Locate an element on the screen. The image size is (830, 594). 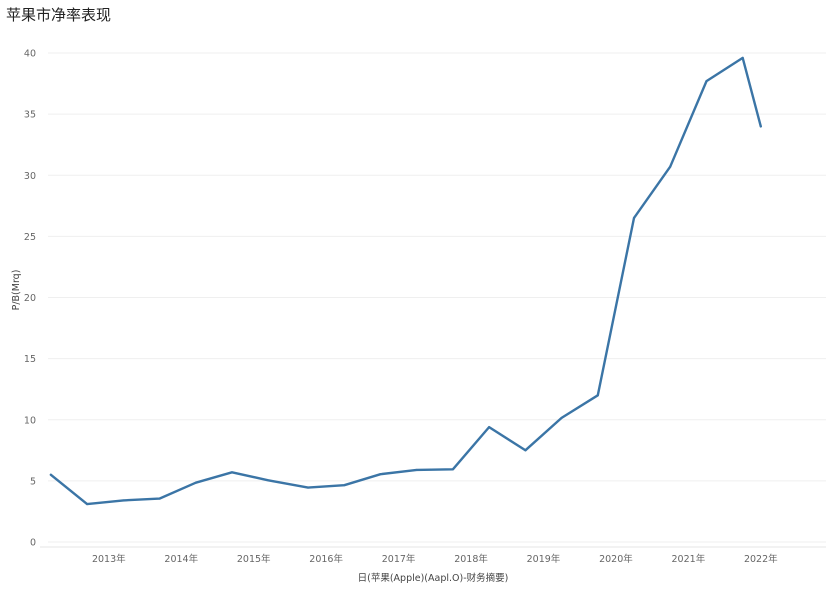
x-axis-label: 日(苹果(Apple)(Aapl.O)-财务摘要) is located at coordinates (433, 578).